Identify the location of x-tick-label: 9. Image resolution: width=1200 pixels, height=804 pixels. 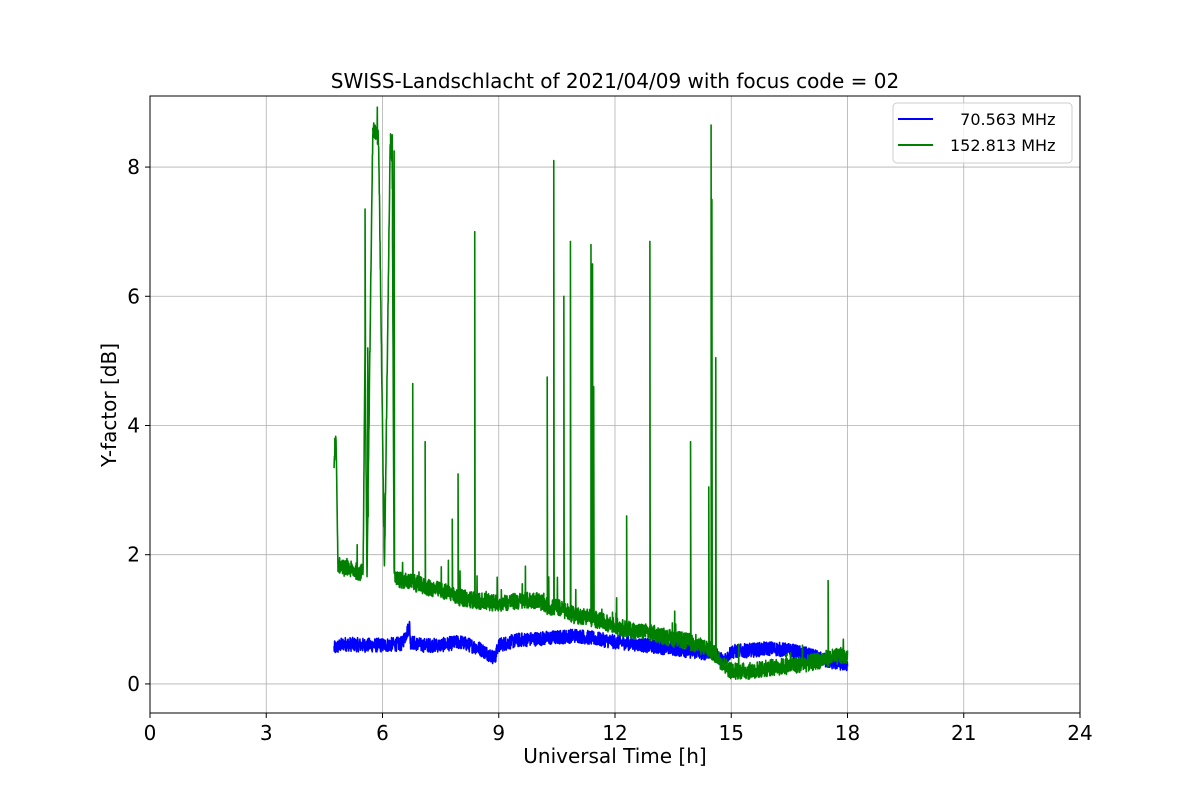
(498, 733).